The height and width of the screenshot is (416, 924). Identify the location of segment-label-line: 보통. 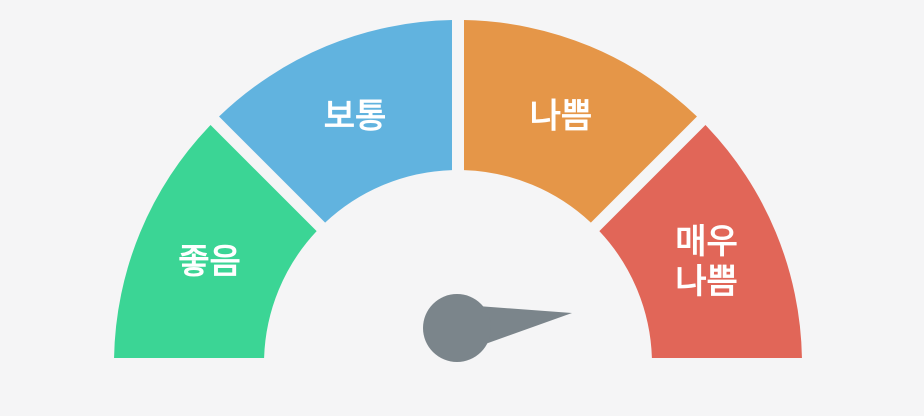
(355, 116).